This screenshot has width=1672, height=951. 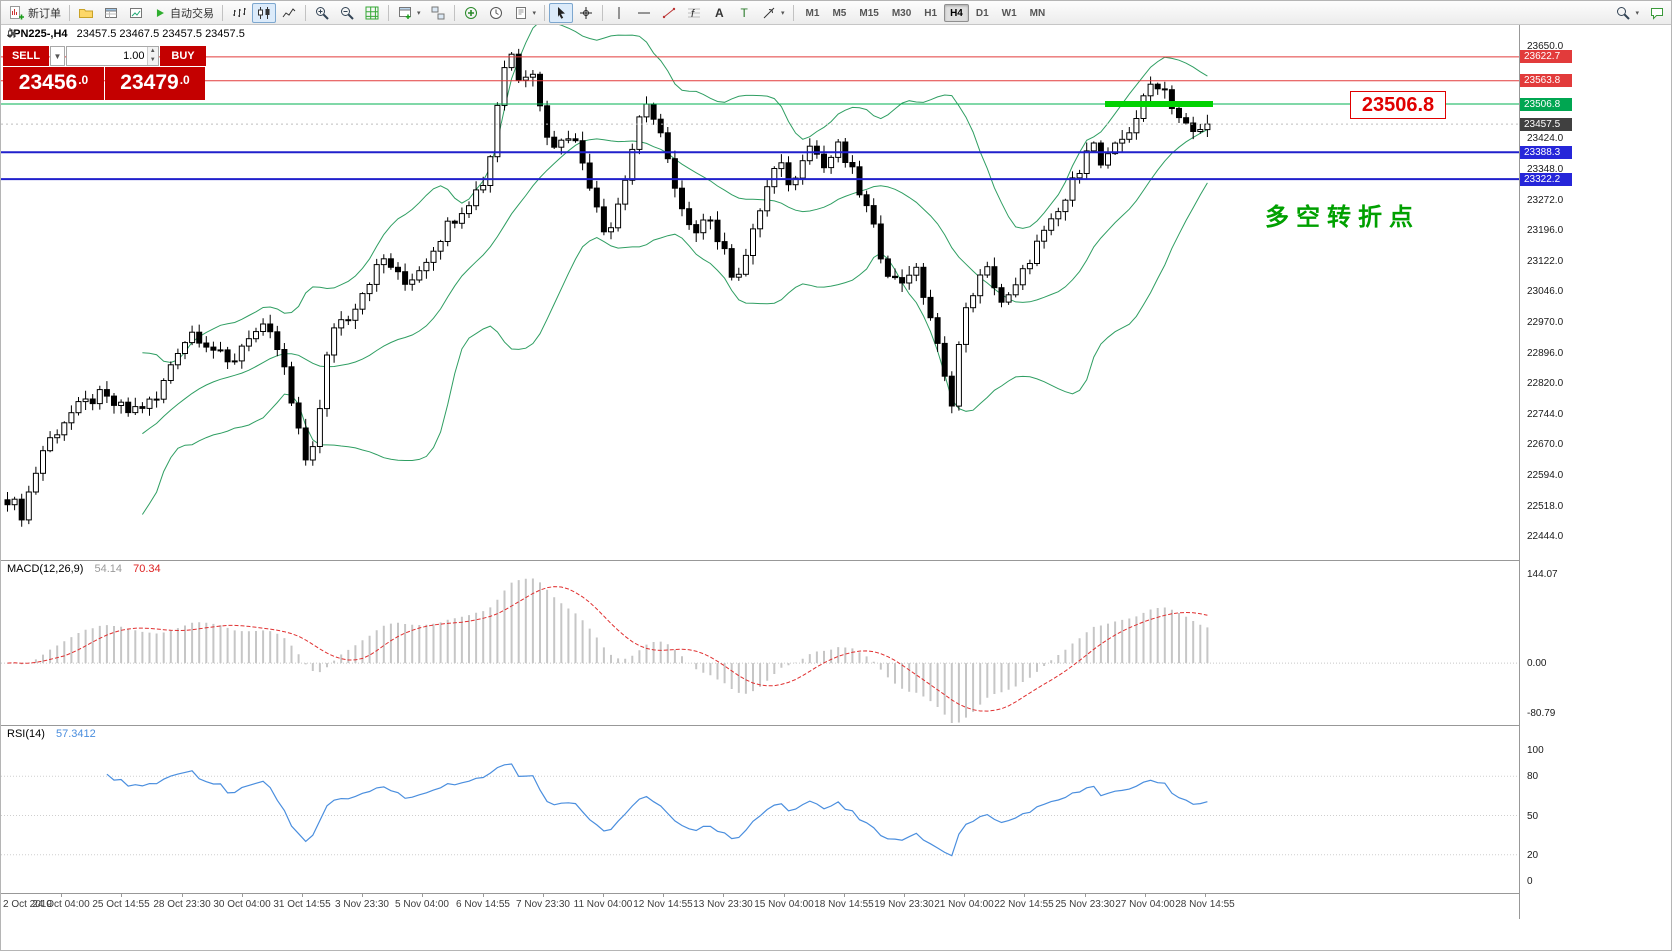 I want to click on indicators-button, so click(x=471, y=13).